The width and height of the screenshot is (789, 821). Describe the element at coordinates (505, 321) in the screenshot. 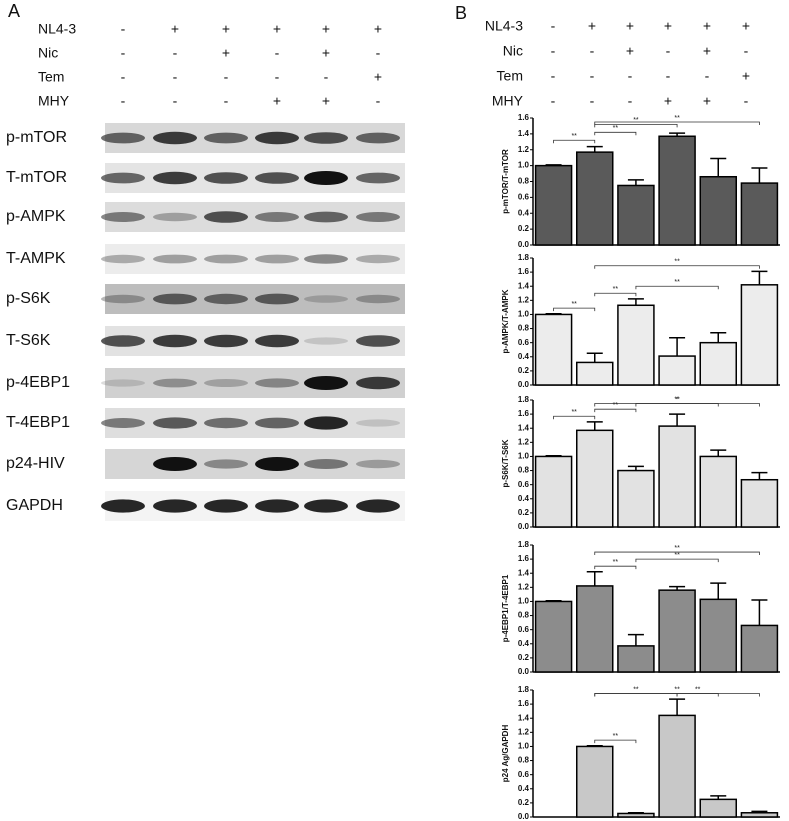

I see `y-axis-label: p-AMPK/T-AMPK` at that location.